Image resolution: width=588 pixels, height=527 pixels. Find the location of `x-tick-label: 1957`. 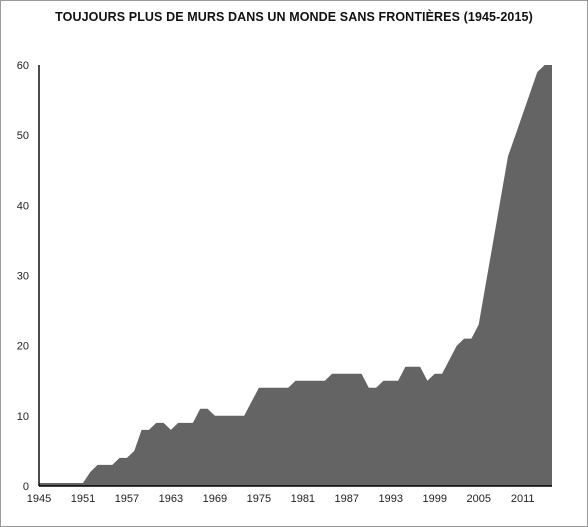

x-tick-label: 1957 is located at coordinates (127, 499).